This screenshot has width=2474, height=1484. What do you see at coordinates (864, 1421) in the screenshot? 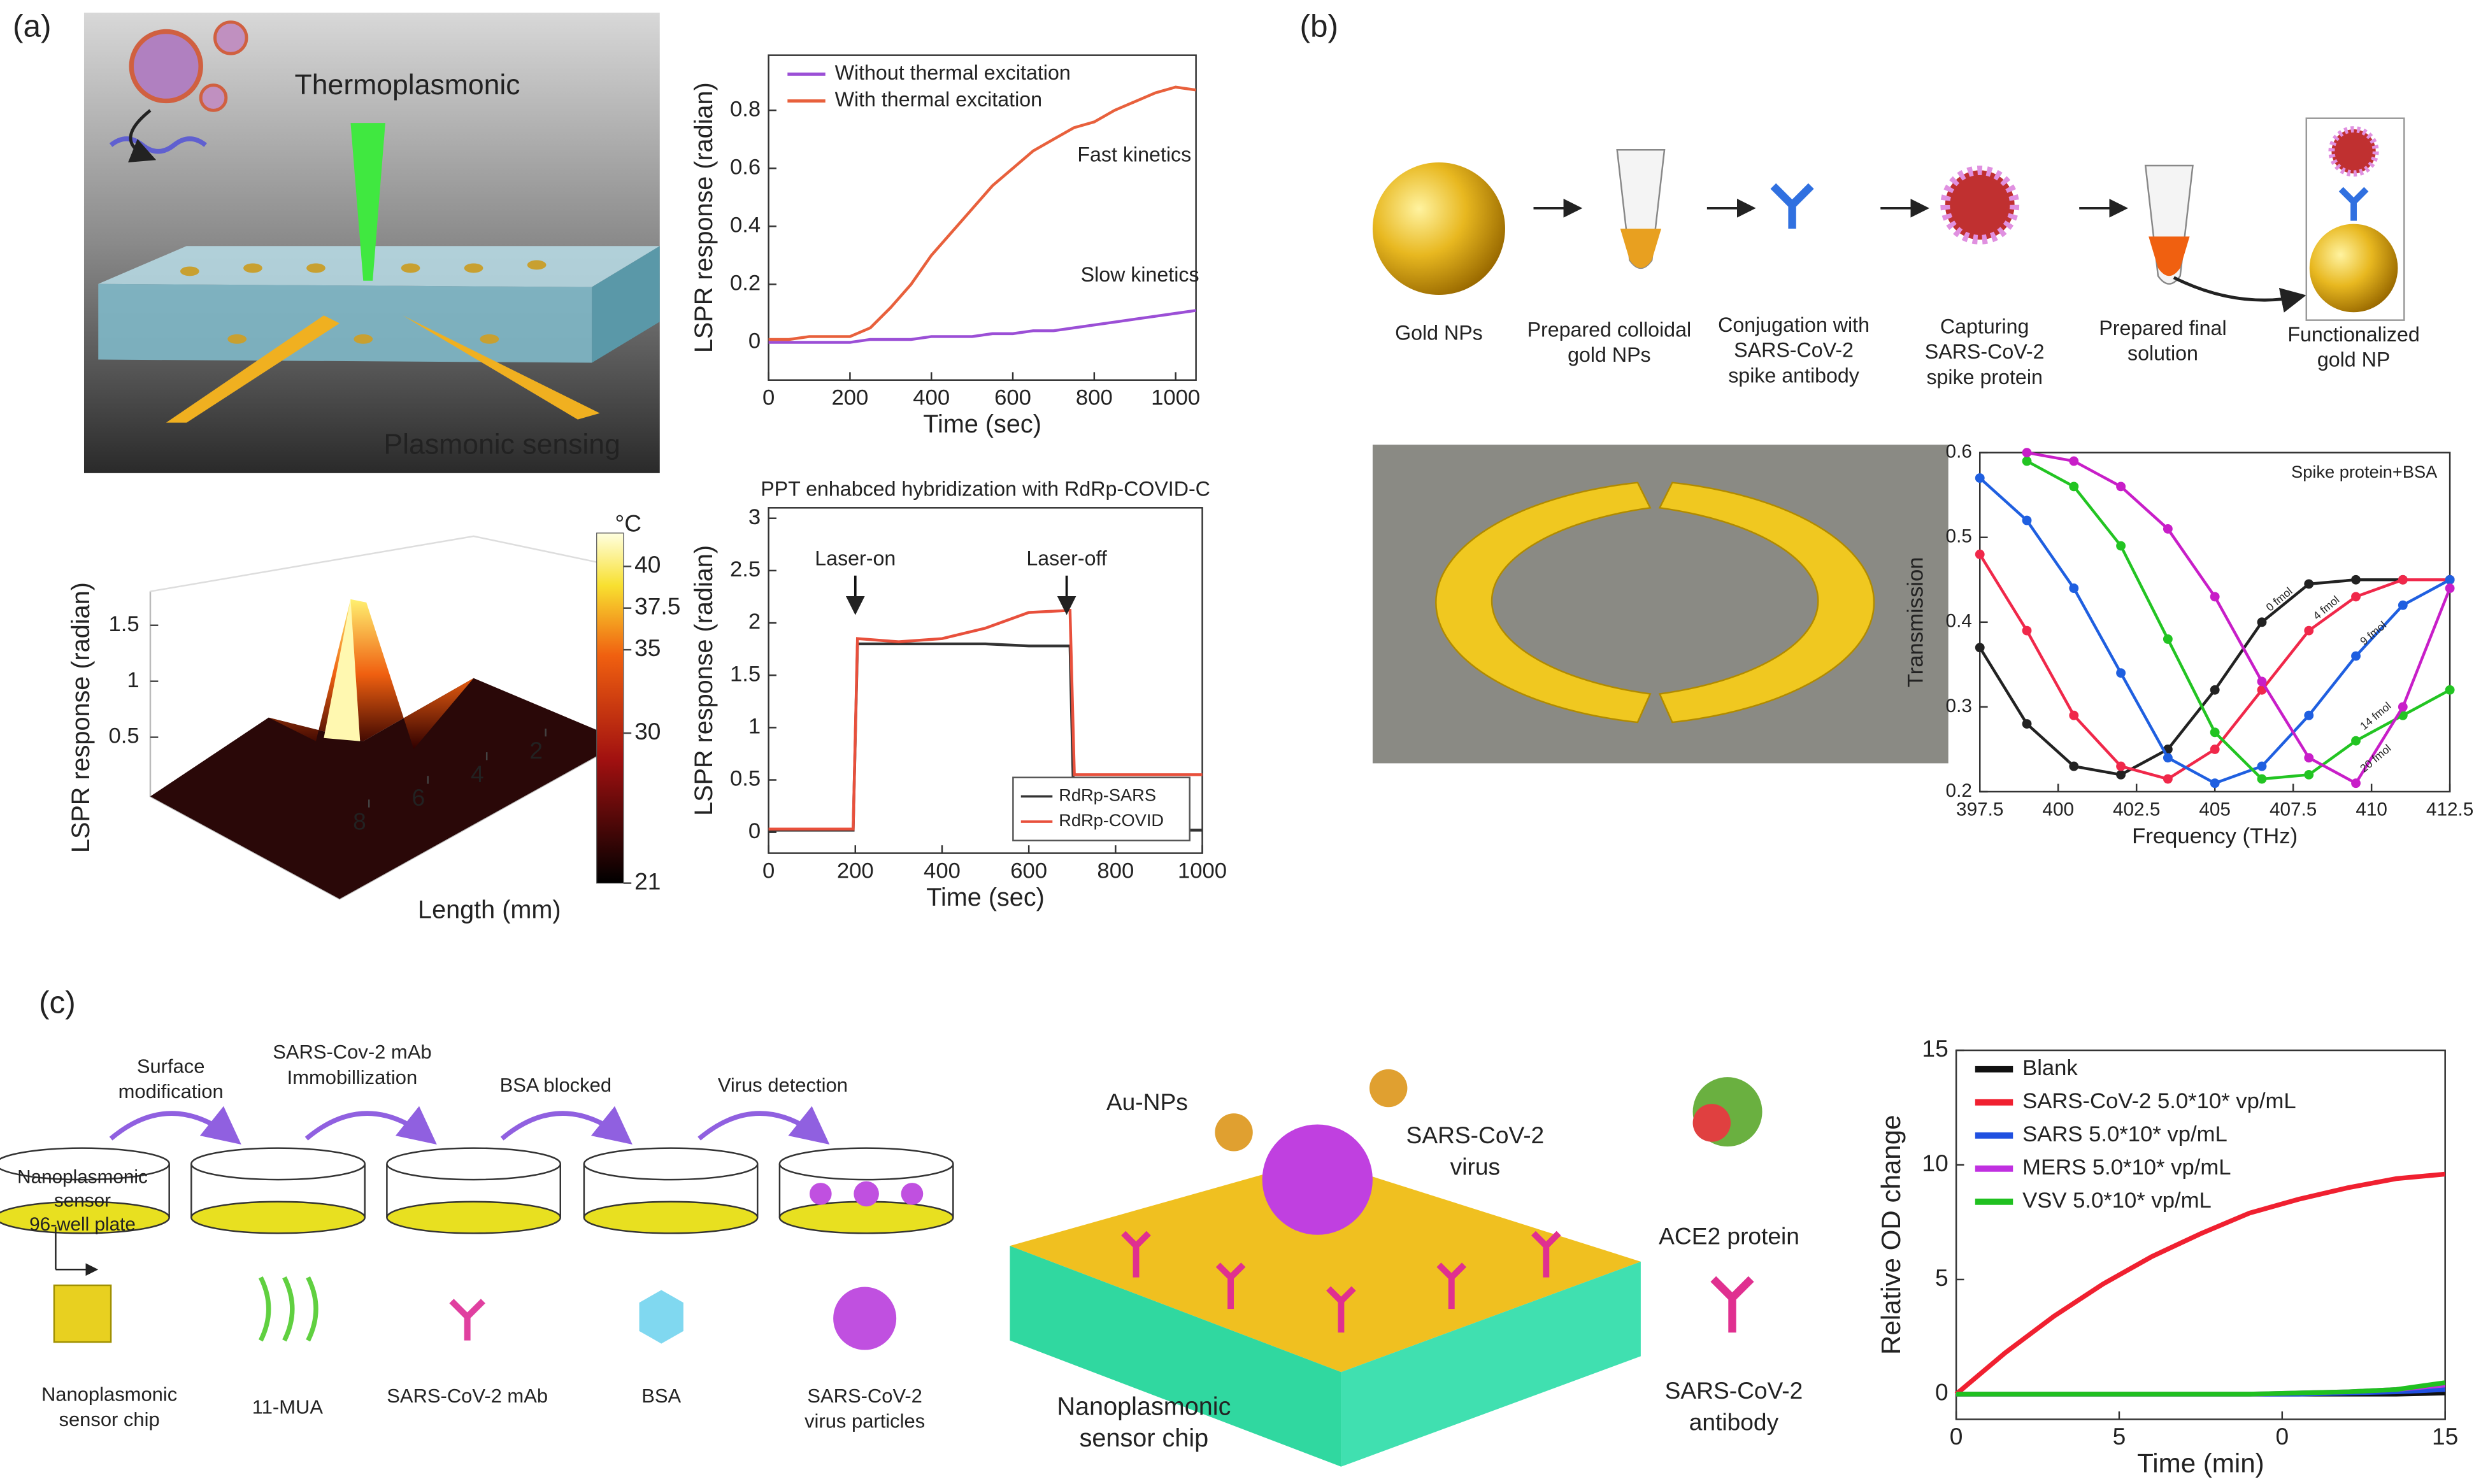
I see `legend-label: virus particles` at bounding box center [864, 1421].